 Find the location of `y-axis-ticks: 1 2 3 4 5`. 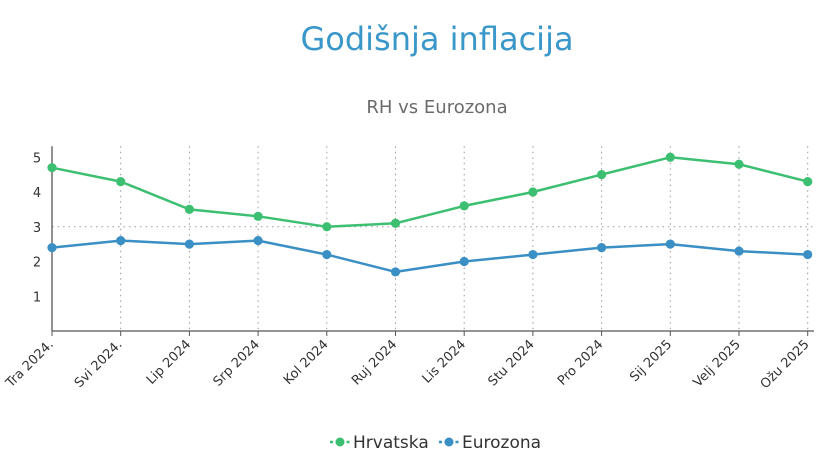

y-axis-ticks: 1 2 3 4 5 is located at coordinates (37, 228).